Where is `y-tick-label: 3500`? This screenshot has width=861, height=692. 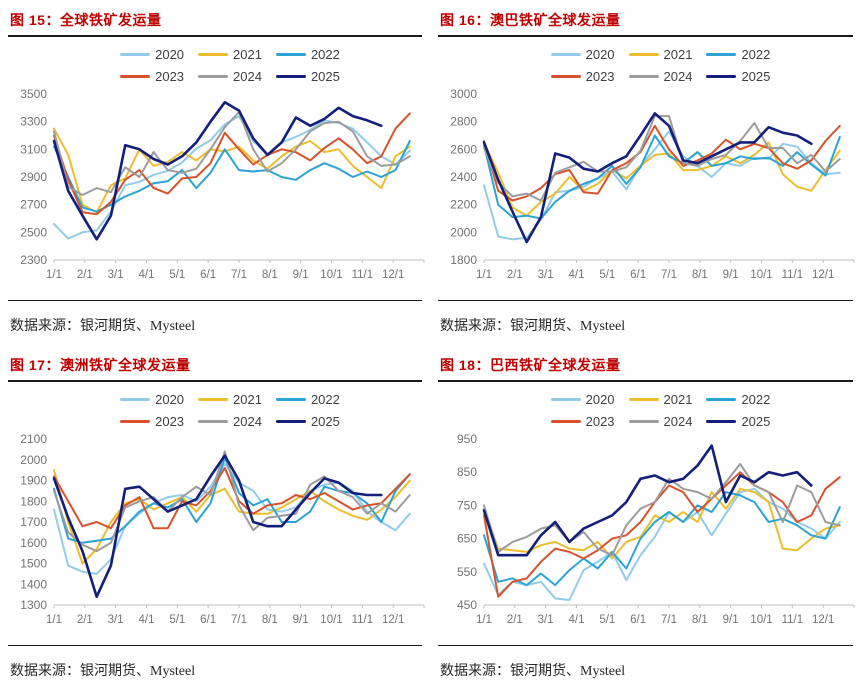 y-tick-label: 3500 is located at coordinates (33, 94).